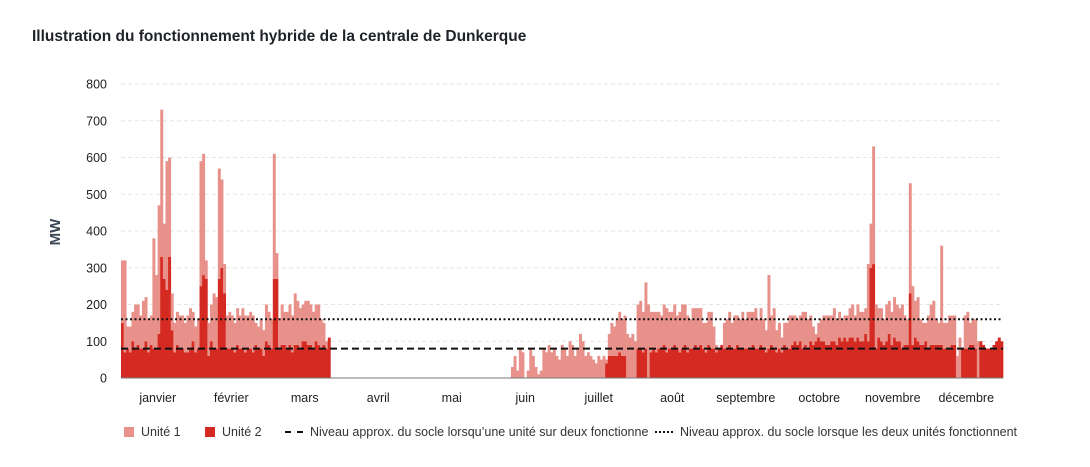 The width and height of the screenshot is (1090, 467). I want to click on y-axis-label: MW, so click(55, 231).